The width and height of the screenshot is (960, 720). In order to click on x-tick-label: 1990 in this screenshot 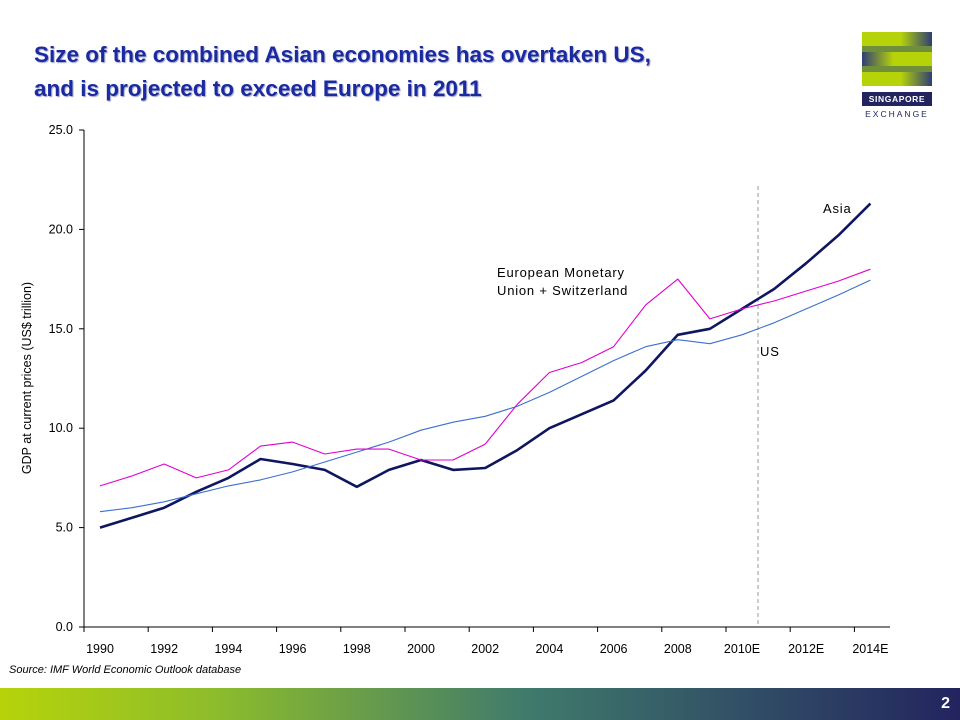, I will do `click(100, 649)`.